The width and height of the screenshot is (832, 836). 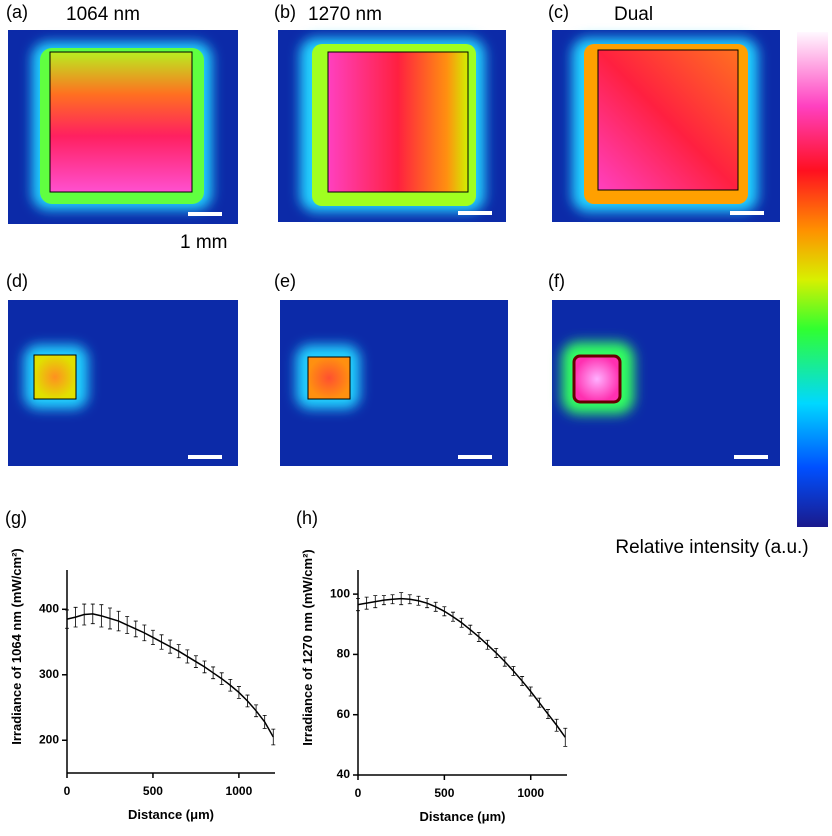 What do you see at coordinates (345, 14) in the screenshot?
I see `panel-title: 1270 nm` at bounding box center [345, 14].